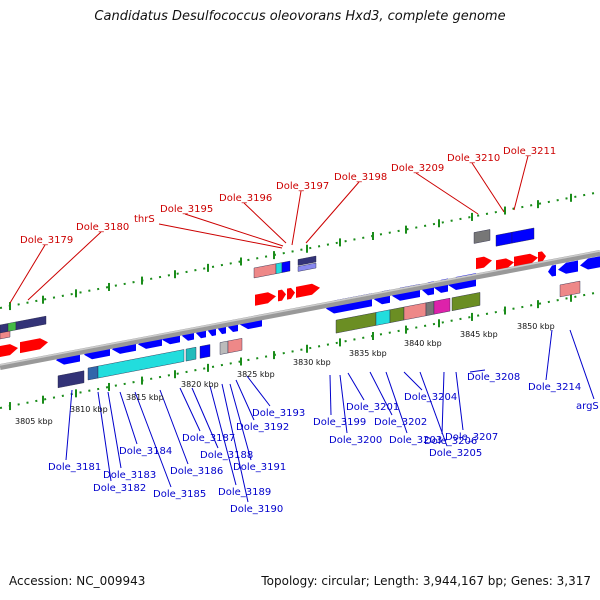 The width and height of the screenshot is (600, 600). I want to click on reverse-gene-label: Dole_3200, so click(355, 440).